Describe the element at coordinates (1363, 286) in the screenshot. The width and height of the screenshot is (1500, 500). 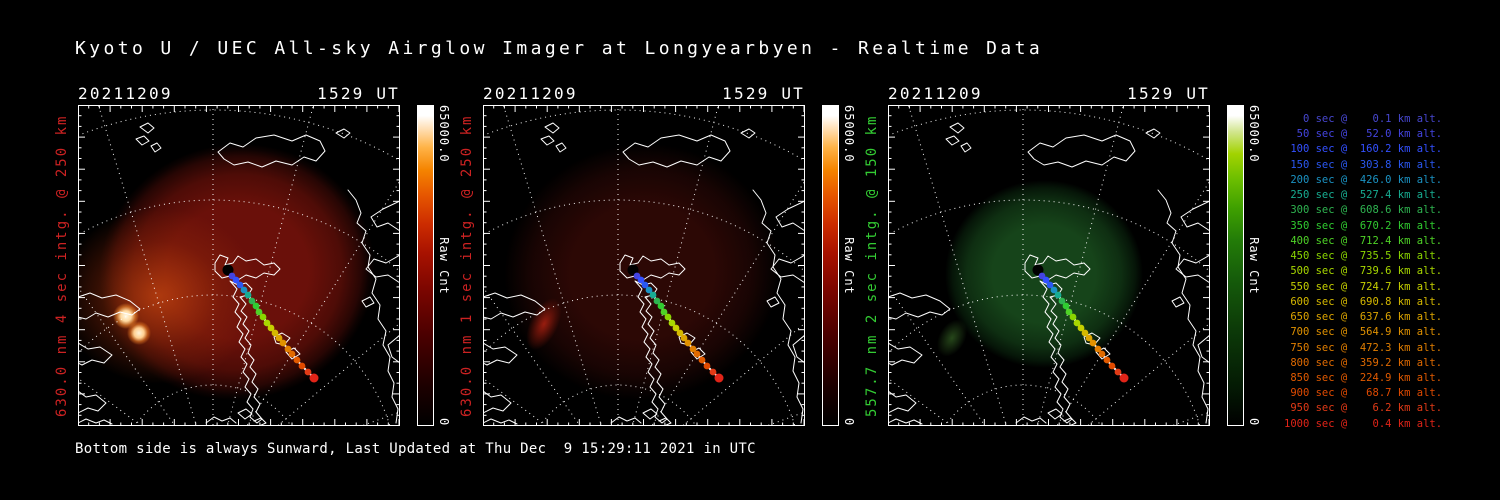
I see `legend-row: 550 sec @ 724.7 km alt.` at that location.